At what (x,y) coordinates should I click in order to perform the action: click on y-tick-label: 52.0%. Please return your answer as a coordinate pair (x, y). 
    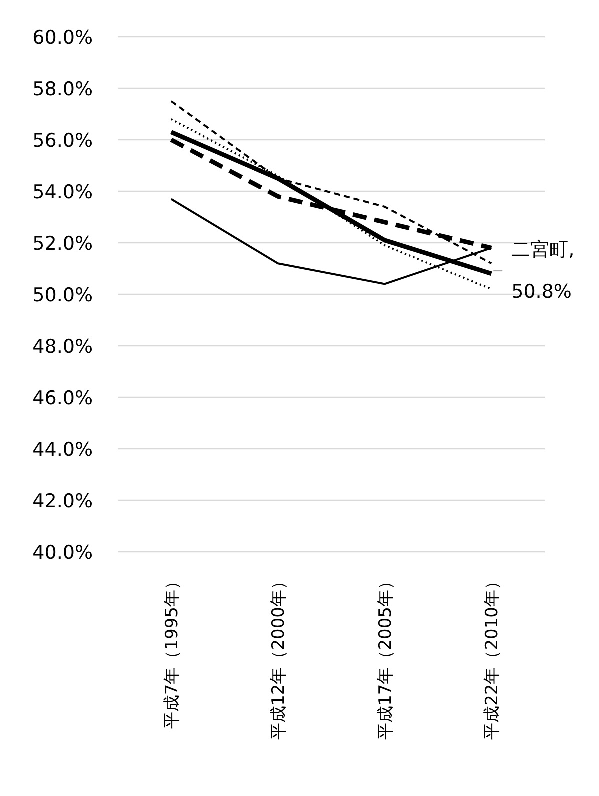
    Looking at the image, I should click on (62, 244).